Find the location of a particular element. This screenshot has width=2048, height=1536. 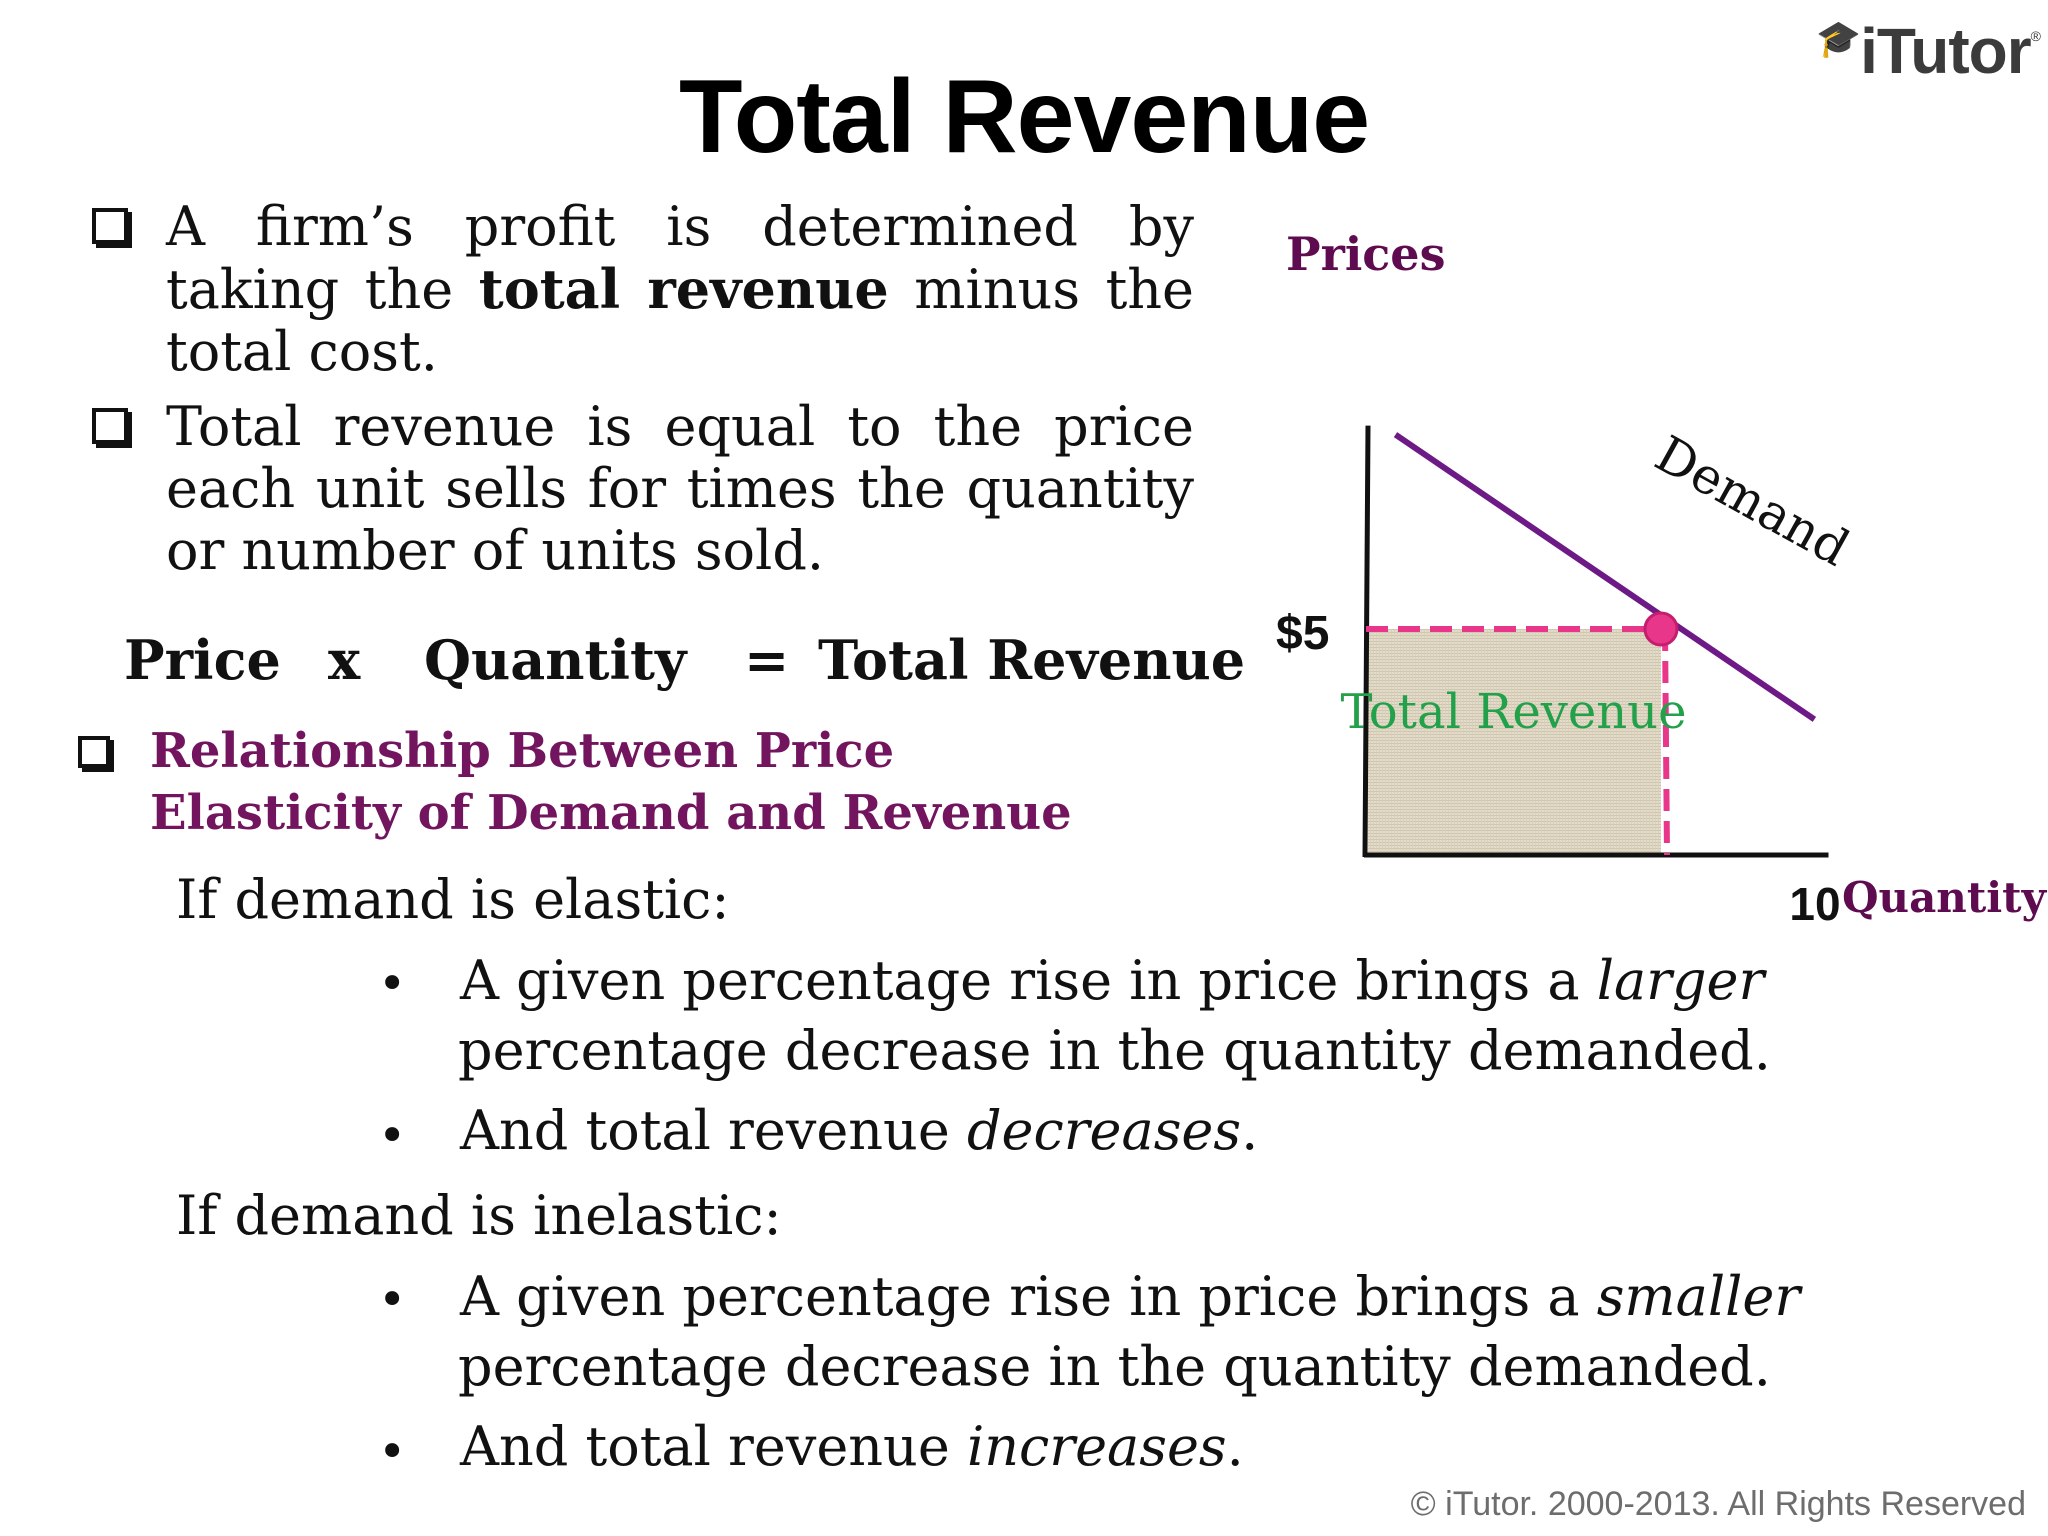

x-axis-title: Quantity is located at coordinates (1945, 897).